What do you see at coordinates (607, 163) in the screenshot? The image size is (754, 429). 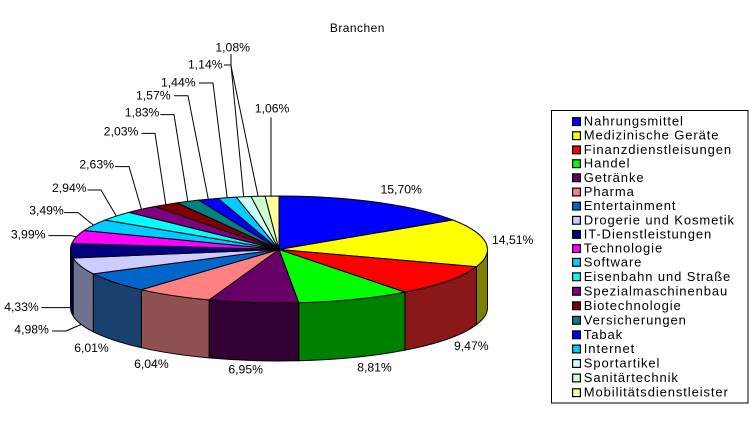 I see `svg-text: Handel` at bounding box center [607, 163].